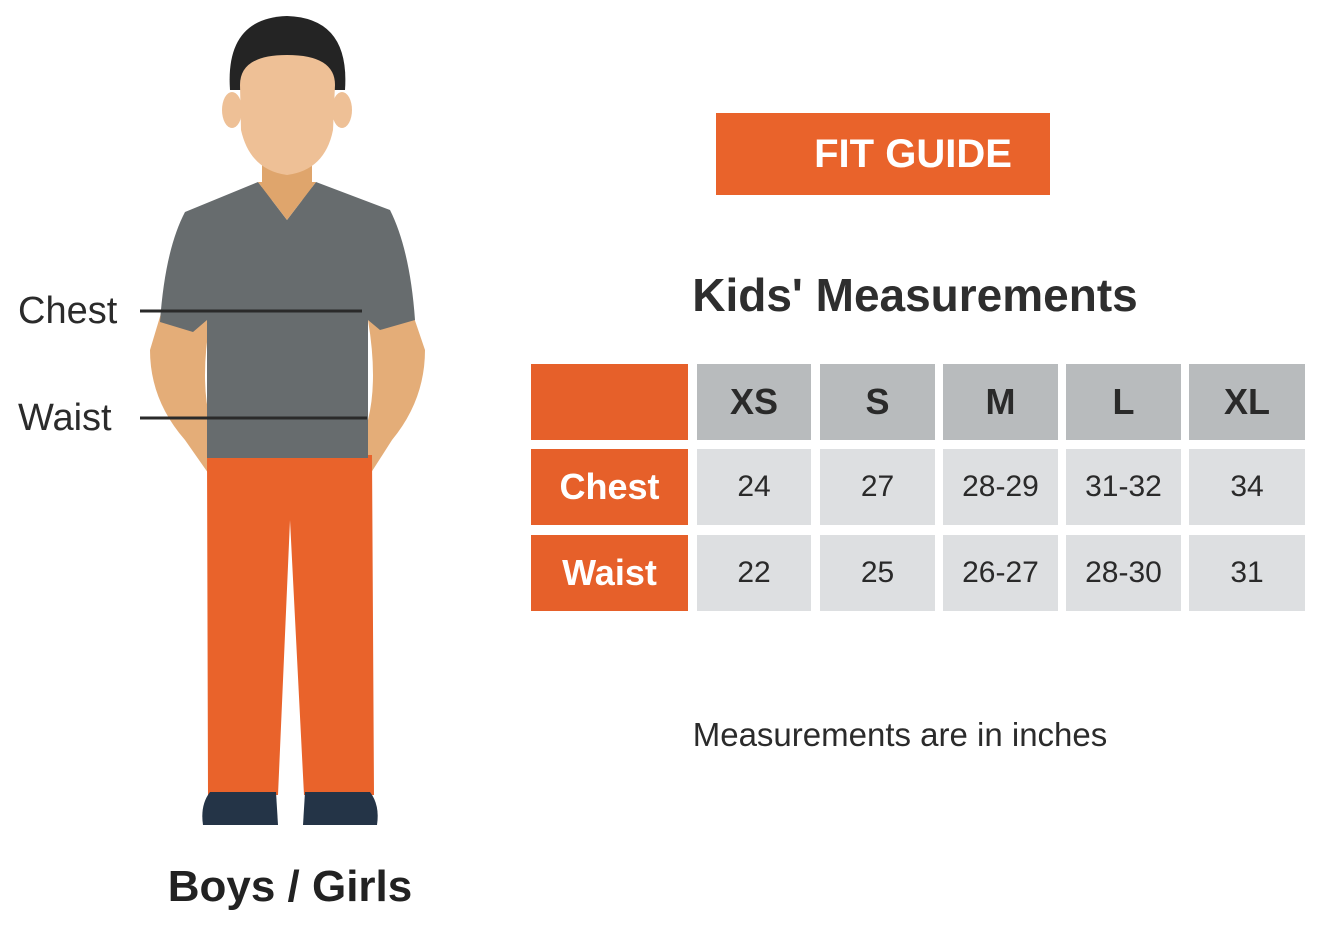 This screenshot has height=925, width=1320. Describe the element at coordinates (1000, 487) in the screenshot. I see `table-cell: 28-29` at that location.